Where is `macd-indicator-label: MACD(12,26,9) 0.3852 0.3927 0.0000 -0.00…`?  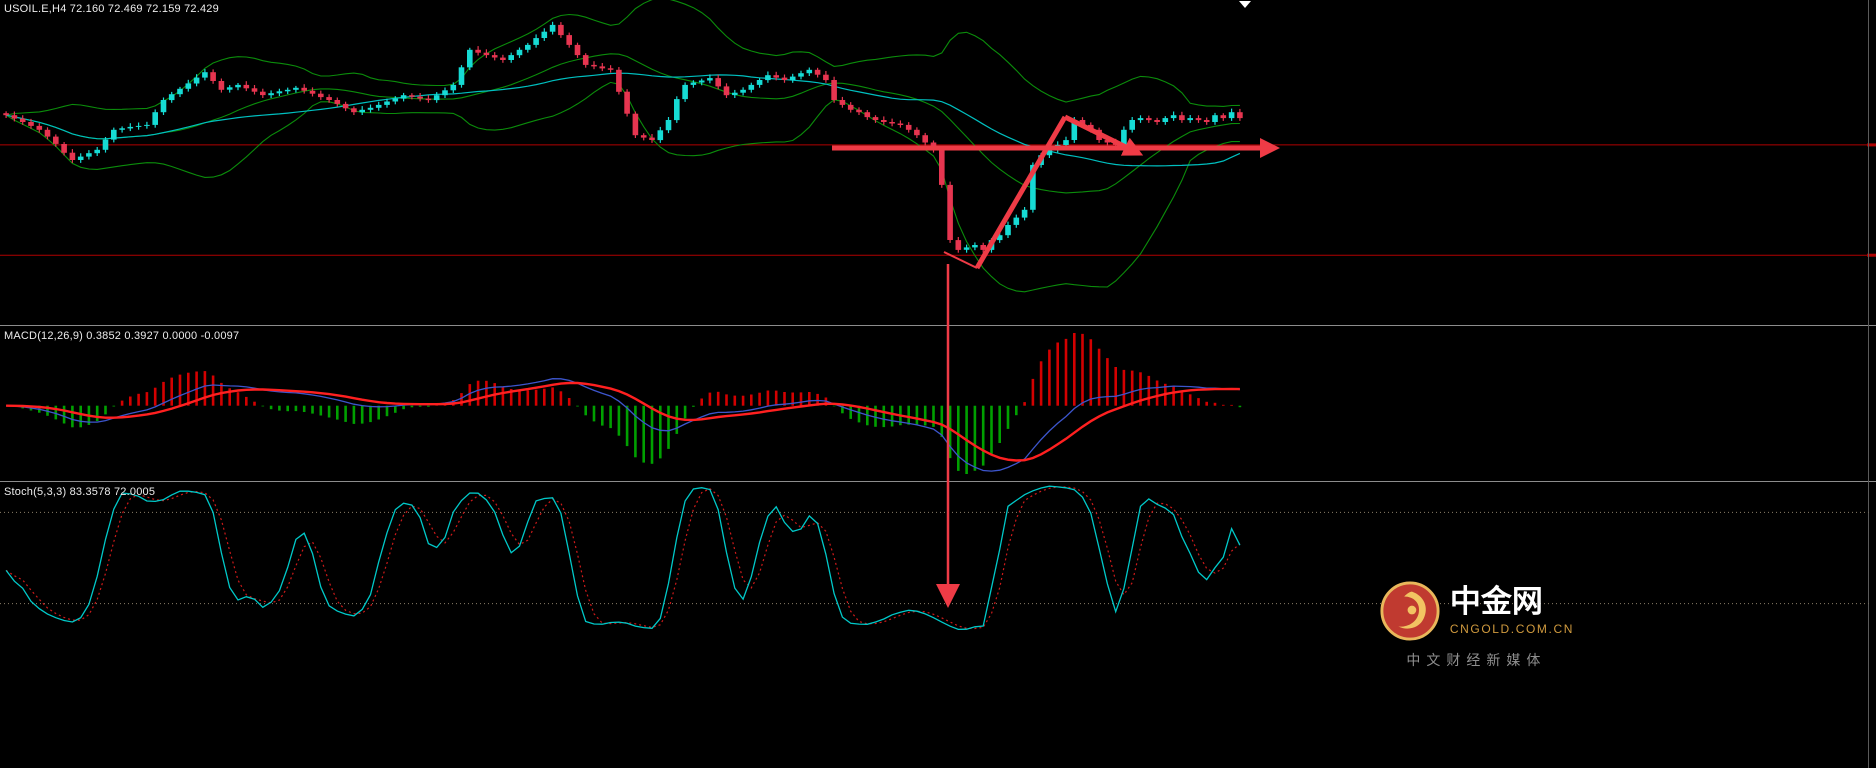 macd-indicator-label: MACD(12,26,9) 0.3852 0.3927 0.0000 -0.00… is located at coordinates (122, 336).